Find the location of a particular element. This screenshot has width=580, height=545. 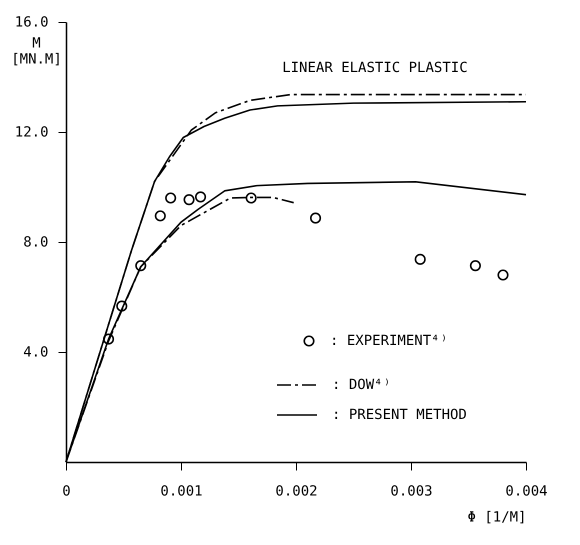

y-tick-label: 16.0 is located at coordinates (31, 22).